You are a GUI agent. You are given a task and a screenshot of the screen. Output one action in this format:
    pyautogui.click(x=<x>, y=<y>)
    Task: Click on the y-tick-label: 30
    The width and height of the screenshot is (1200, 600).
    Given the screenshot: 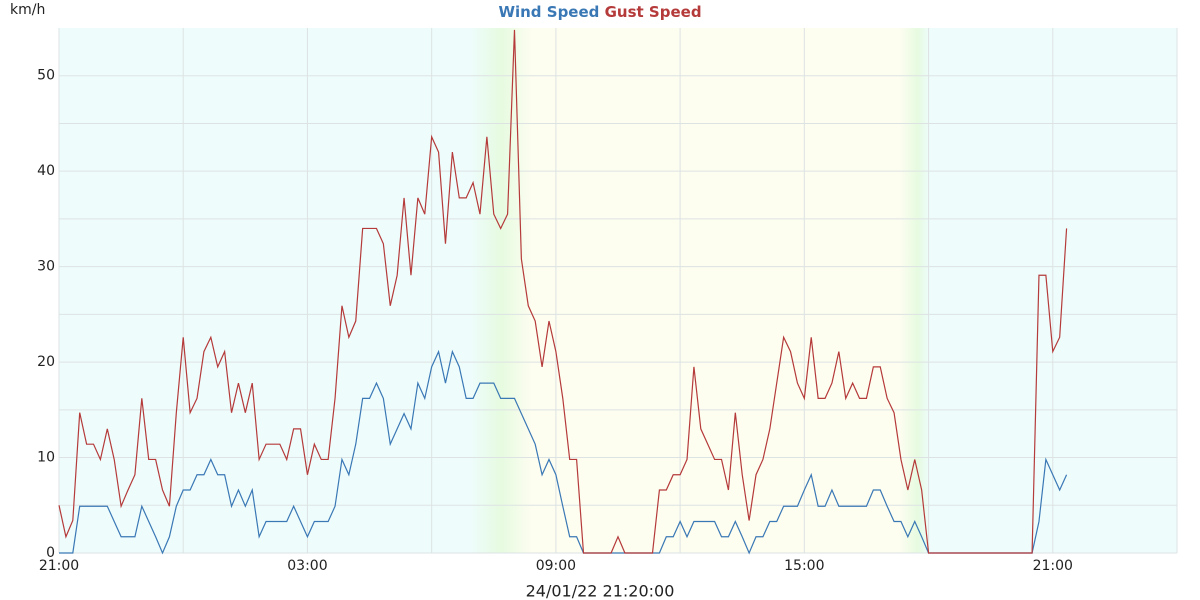 What is the action you would take?
    pyautogui.click(x=46, y=267)
    